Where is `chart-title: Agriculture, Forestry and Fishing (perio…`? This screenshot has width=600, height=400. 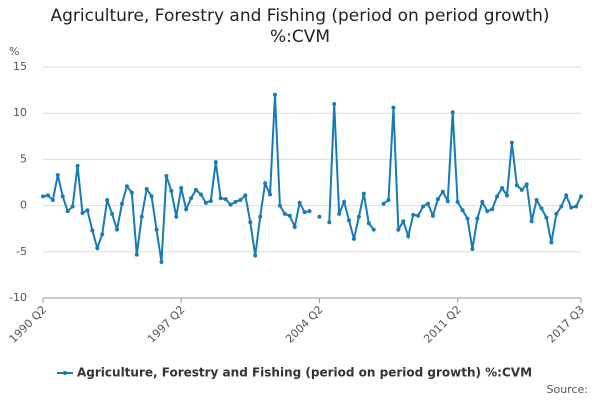
chart-title: Agriculture, Forestry and Fishing (perio… is located at coordinates (300, 26).